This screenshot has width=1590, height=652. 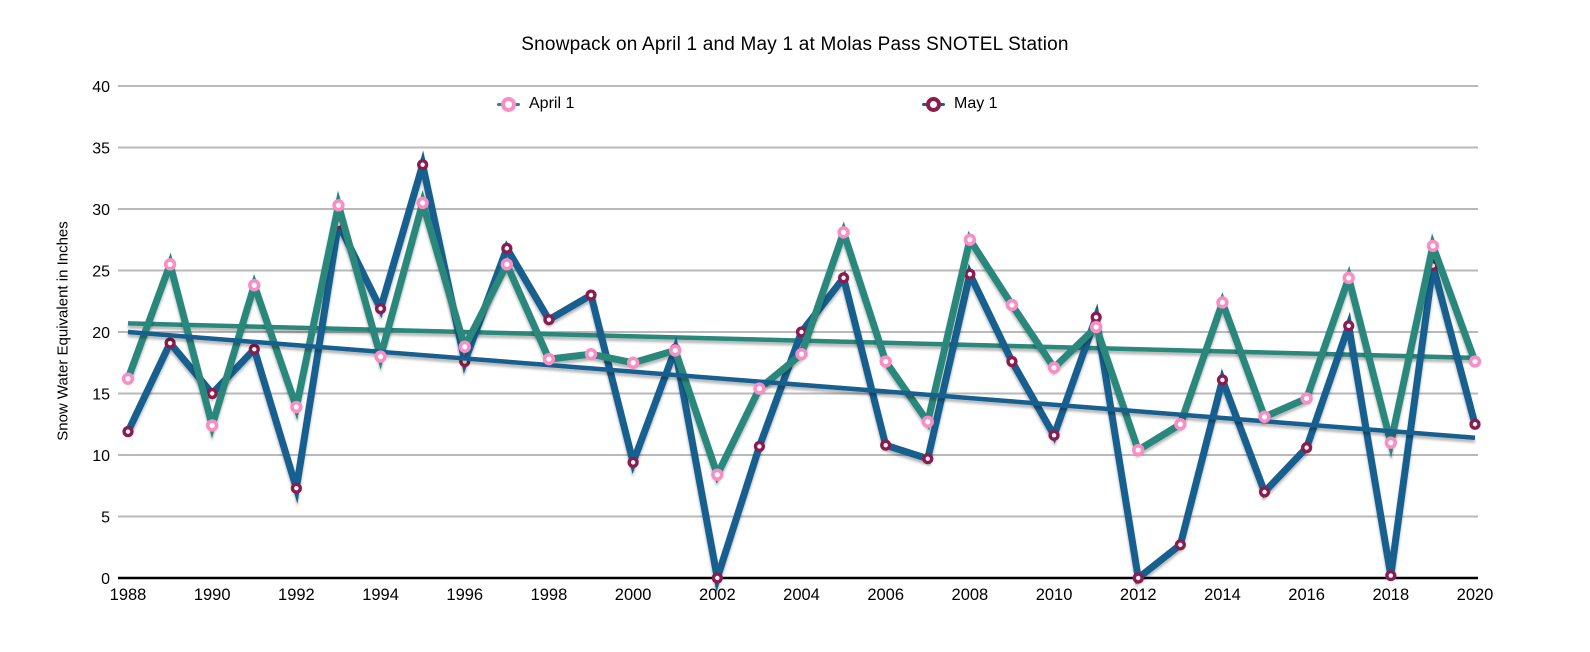 What do you see at coordinates (1306, 398) in the screenshot?
I see `april-marker-2016` at bounding box center [1306, 398].